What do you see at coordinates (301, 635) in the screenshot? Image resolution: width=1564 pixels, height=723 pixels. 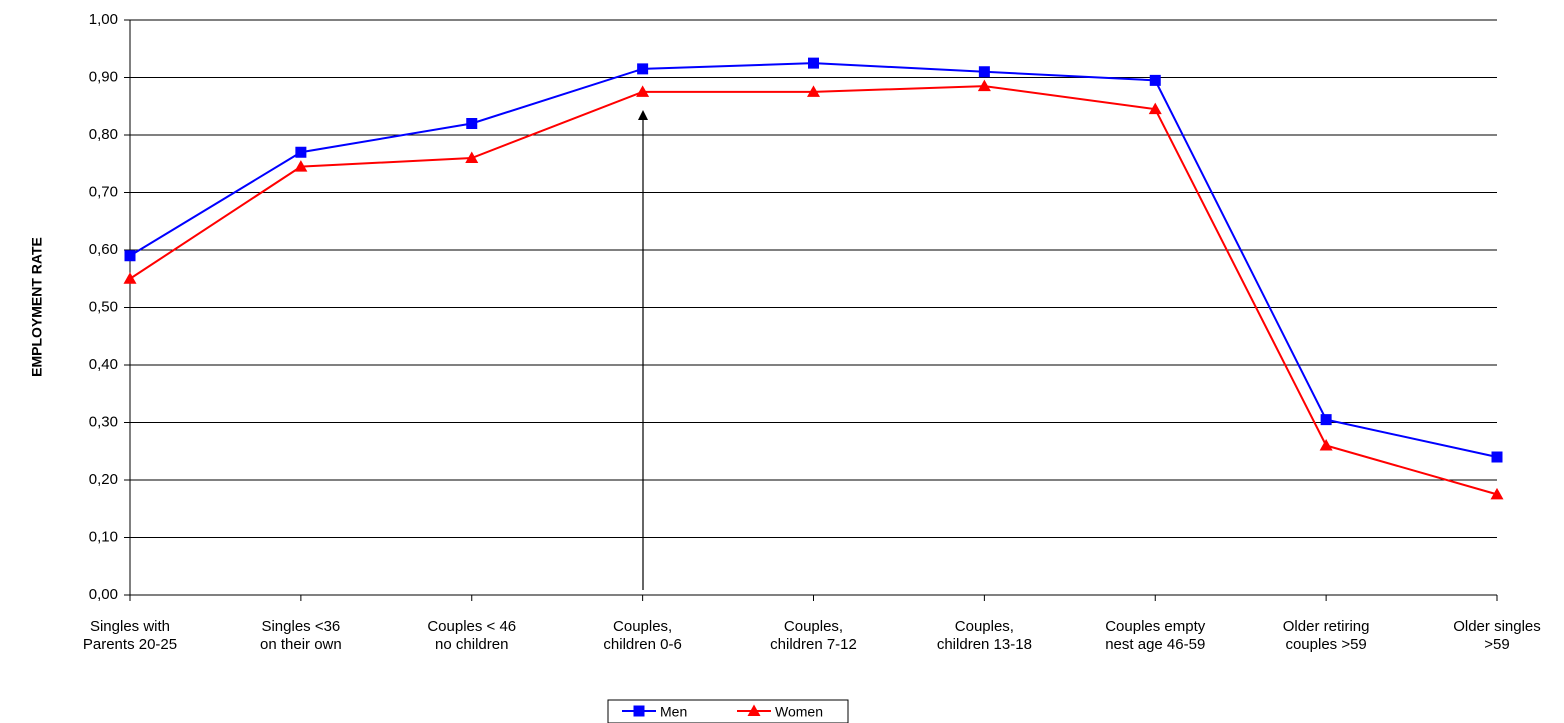 I see `x-tick-label: Singles <36 on their own` at bounding box center [301, 635].